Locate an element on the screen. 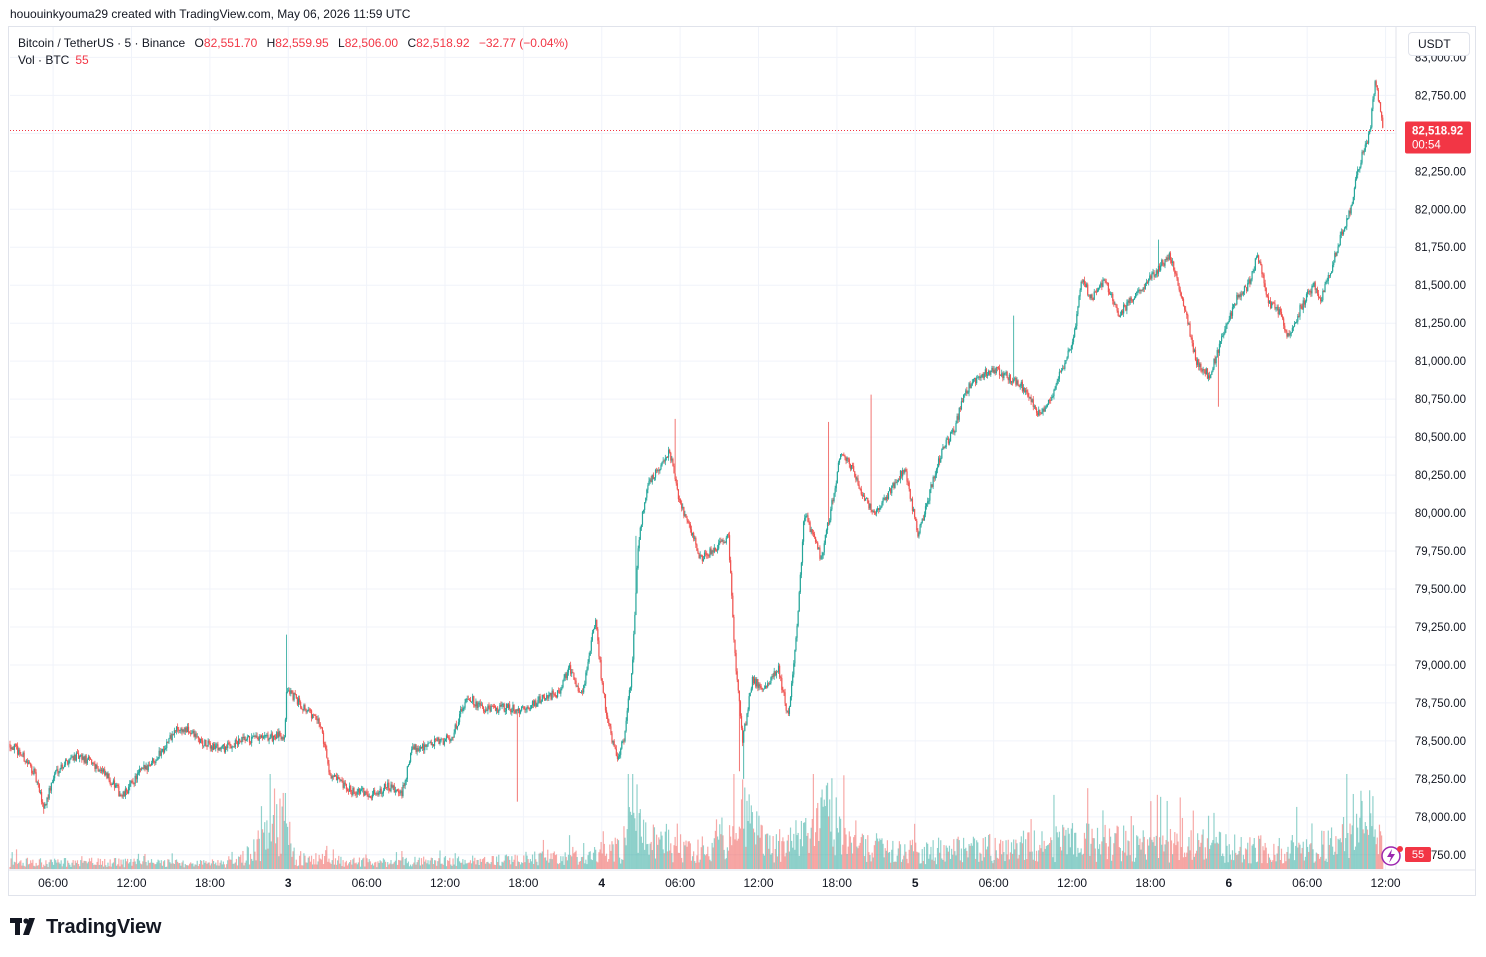 This screenshot has height=957, width=1486. time-tick-label: 06:00 is located at coordinates (680, 883).